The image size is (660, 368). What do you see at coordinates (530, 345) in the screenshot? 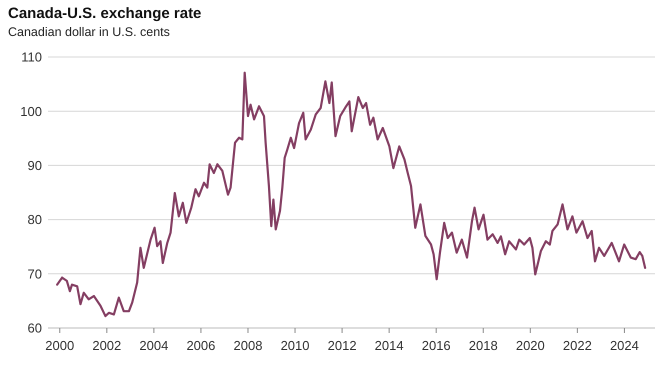
I see `x-tick-label: 2020` at bounding box center [530, 345].